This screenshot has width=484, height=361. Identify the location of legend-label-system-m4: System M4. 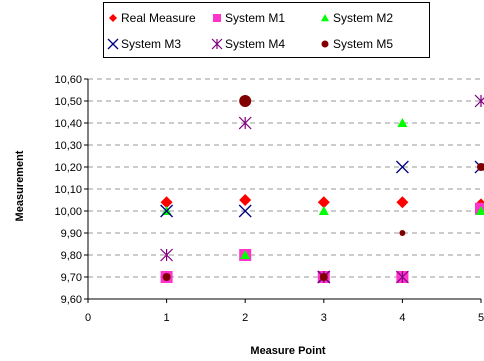
(255, 44).